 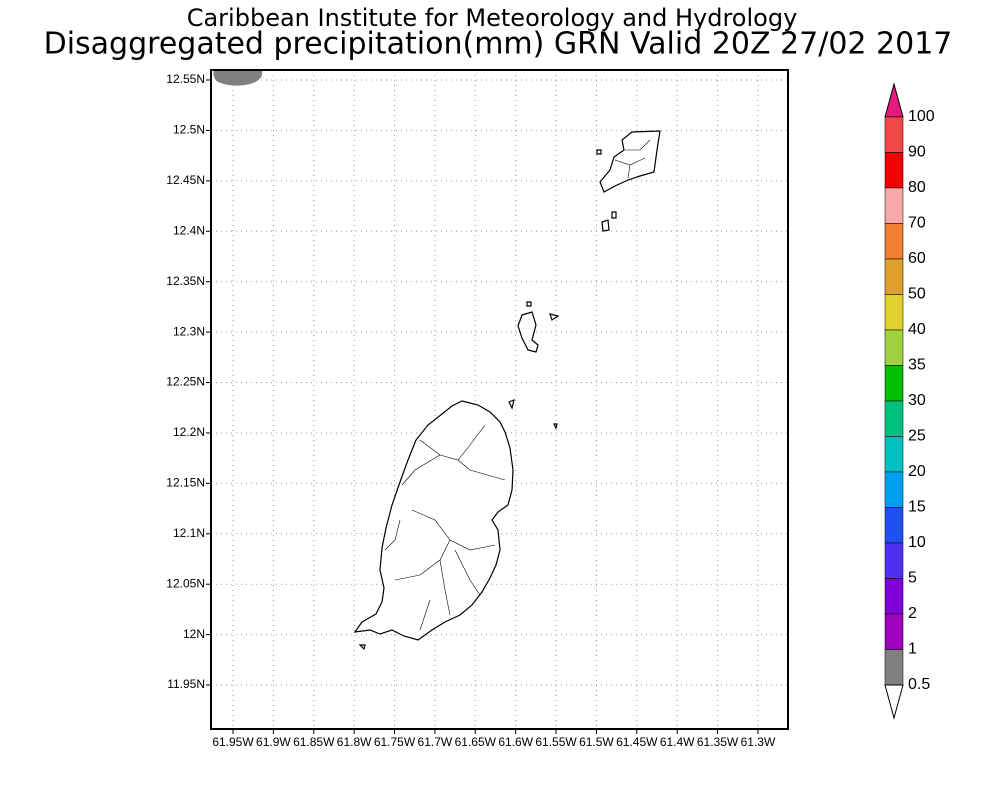 What do you see at coordinates (758, 742) in the screenshot?
I see `lon-label: 61.3W` at bounding box center [758, 742].